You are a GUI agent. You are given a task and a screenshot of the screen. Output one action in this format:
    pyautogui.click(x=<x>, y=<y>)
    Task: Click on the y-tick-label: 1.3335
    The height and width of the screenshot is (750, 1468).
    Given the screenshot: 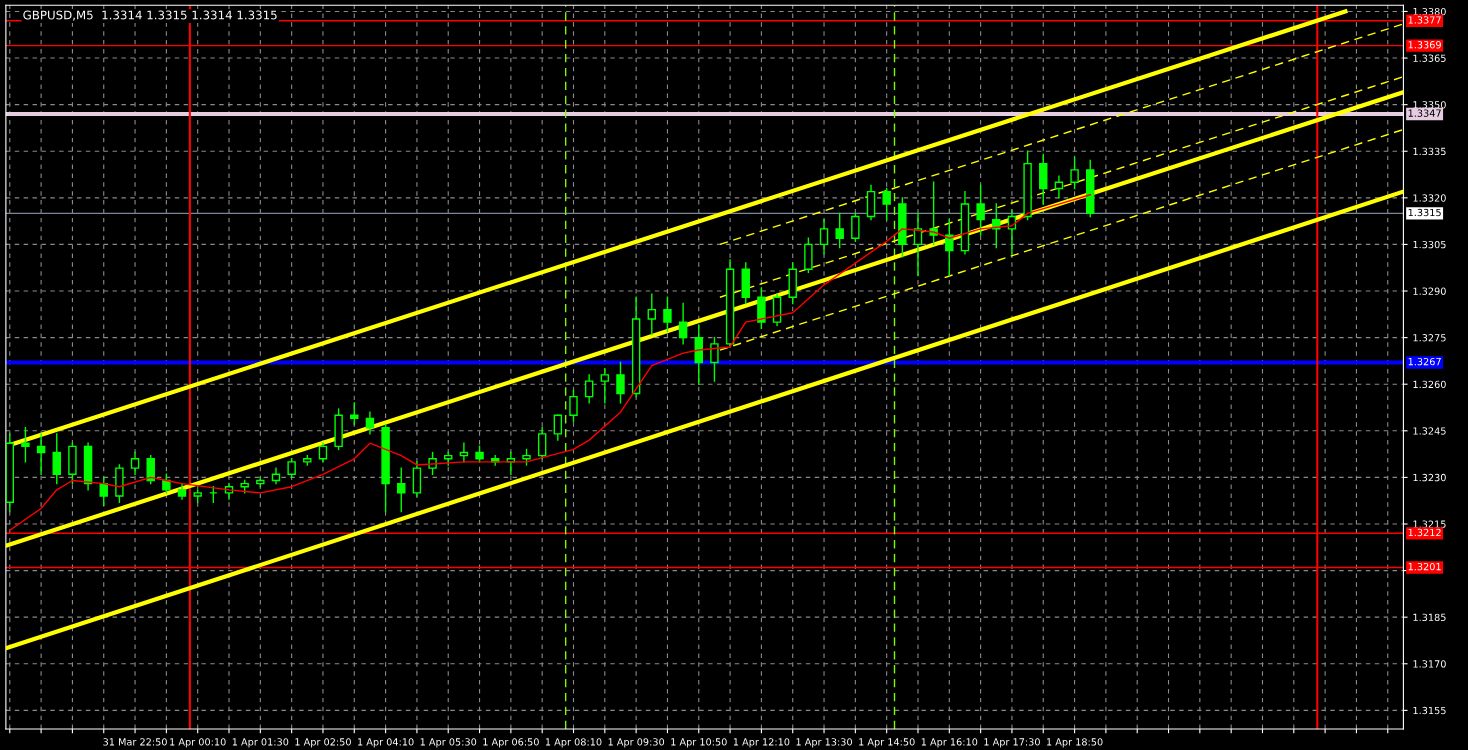 What is the action you would take?
    pyautogui.click(x=1429, y=151)
    